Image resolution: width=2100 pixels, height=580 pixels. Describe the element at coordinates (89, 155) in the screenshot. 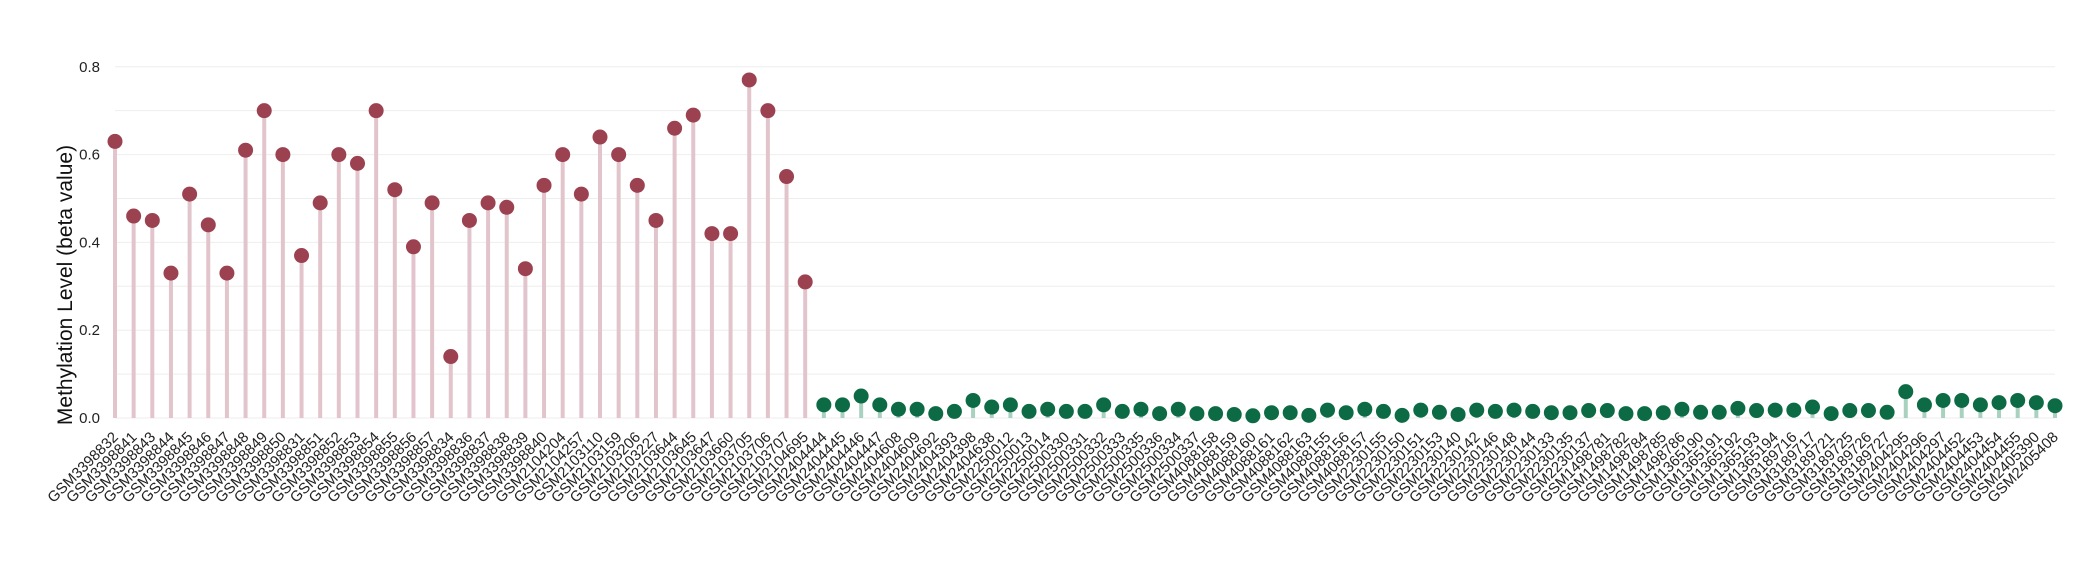

I see `y-tick-label: 0.6` at that location.